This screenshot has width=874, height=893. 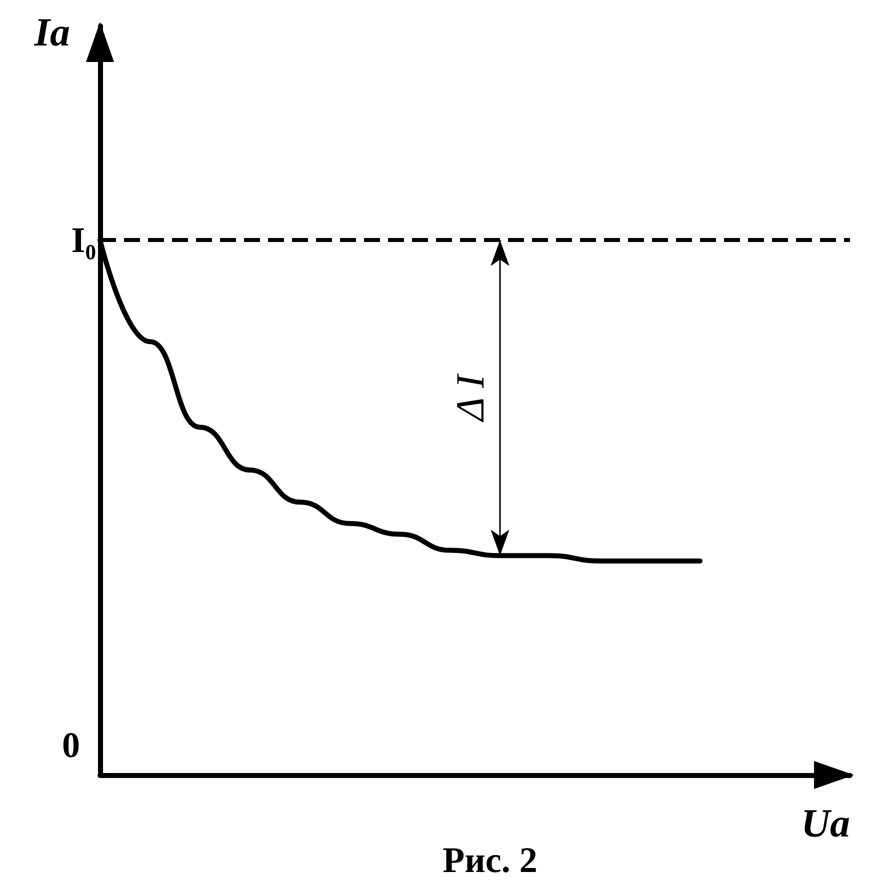 I want to click on x-axis-title: Ua, so click(x=825, y=823).